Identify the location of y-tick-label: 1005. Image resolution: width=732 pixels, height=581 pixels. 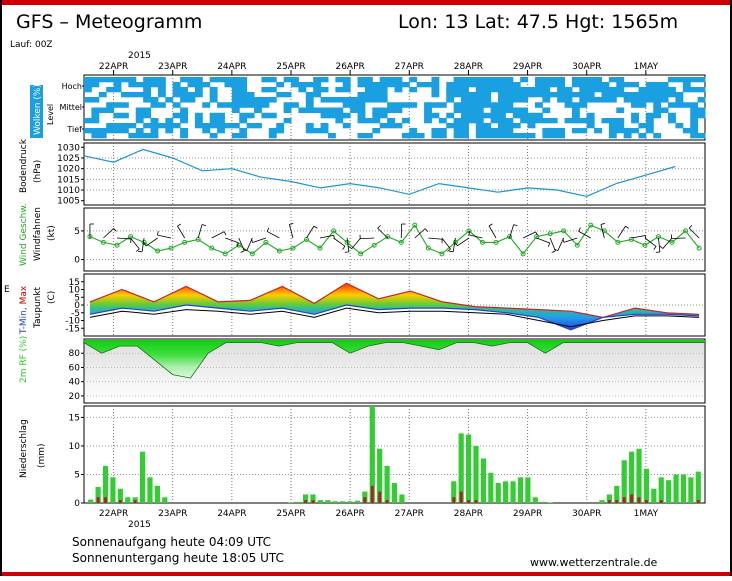
(68, 202).